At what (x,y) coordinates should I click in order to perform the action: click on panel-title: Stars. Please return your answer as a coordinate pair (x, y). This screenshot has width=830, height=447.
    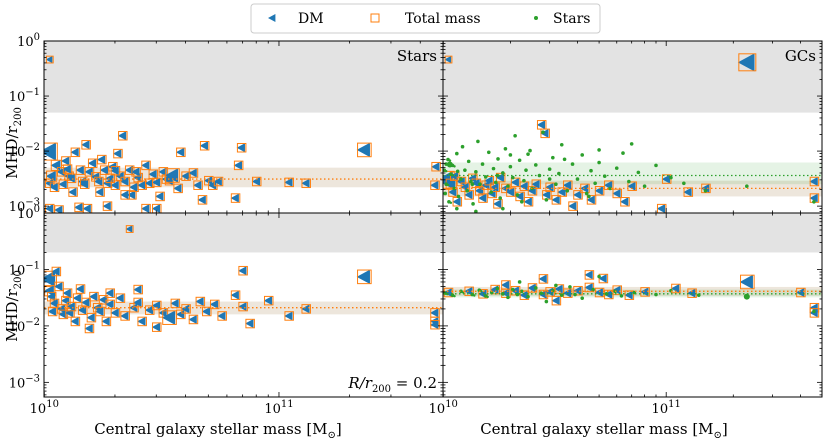
    Looking at the image, I should click on (417, 56).